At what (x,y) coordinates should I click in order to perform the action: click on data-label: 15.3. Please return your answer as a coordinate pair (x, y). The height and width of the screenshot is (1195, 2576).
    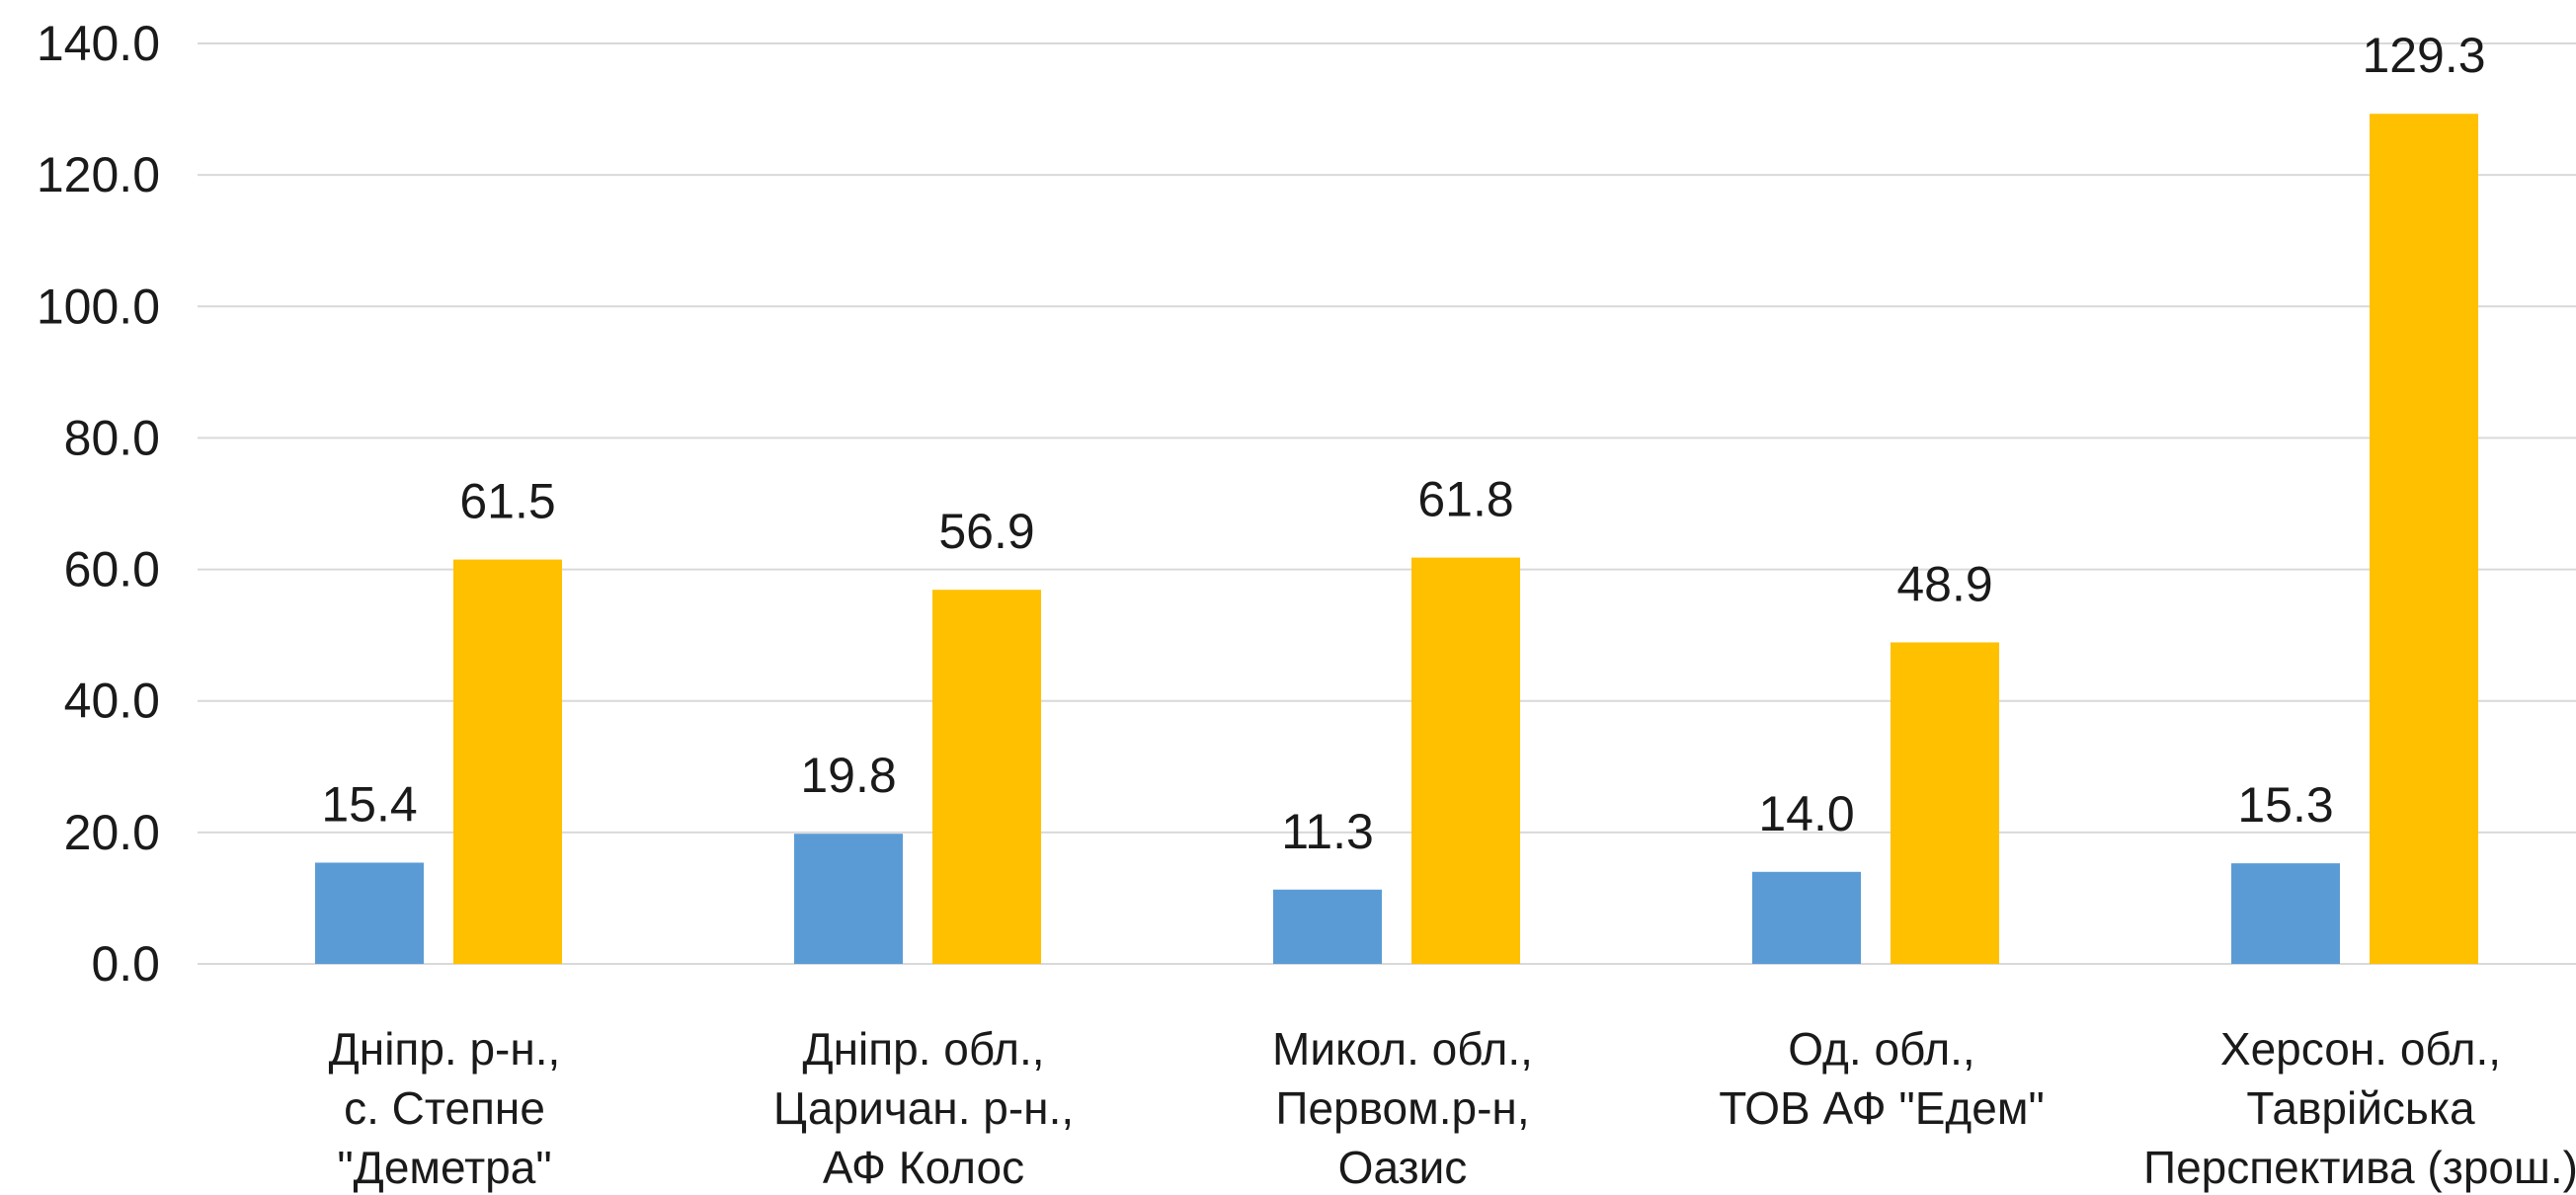
    Looking at the image, I should click on (2285, 805).